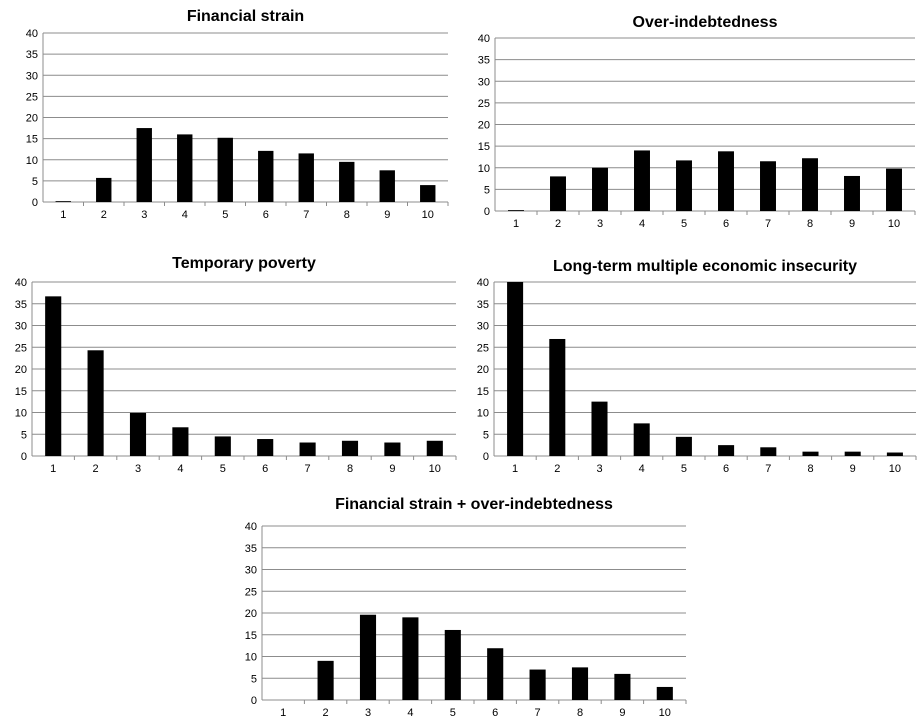  I want to click on chart-title: Temporary poverty, so click(244, 263).